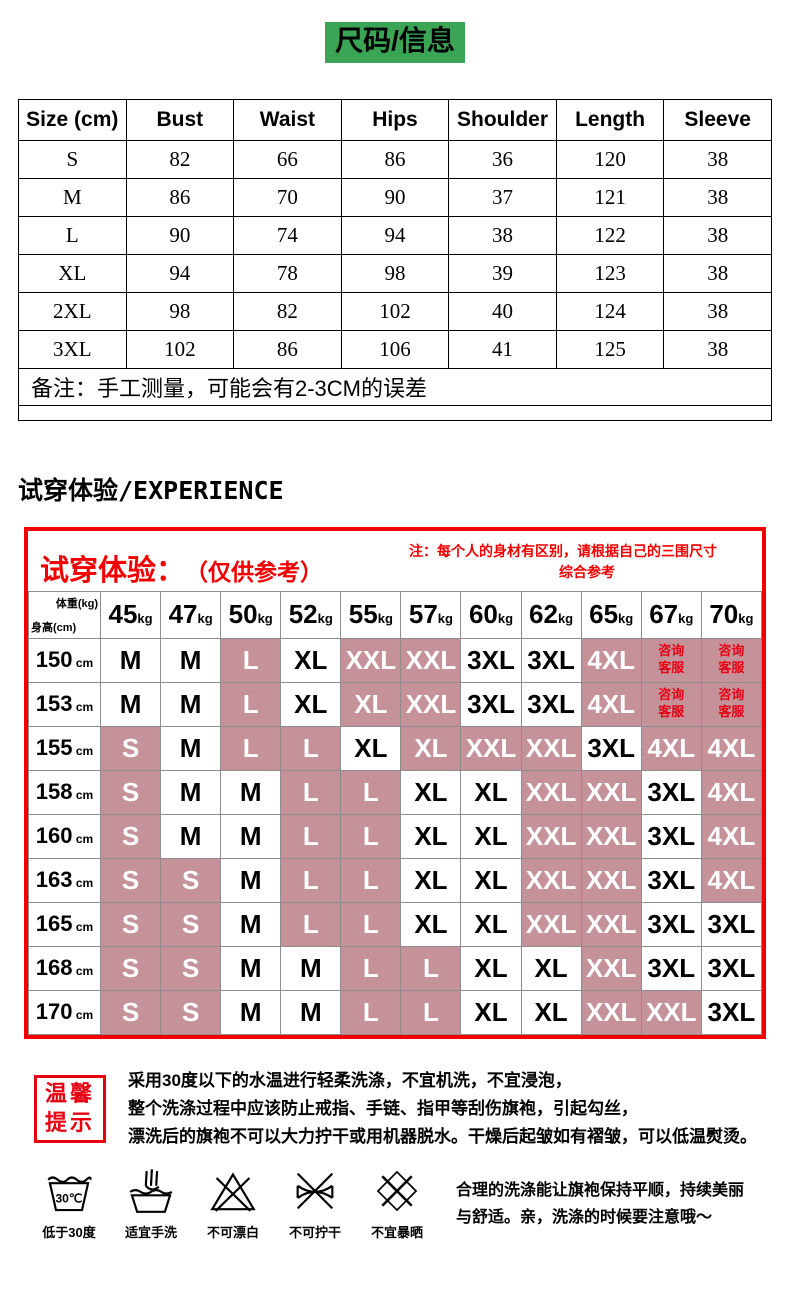 The width and height of the screenshot is (790, 1297). I want to click on fit-table-row: 160 cm S M M L L XL XL XXL XXL 3XL 4XL, so click(395, 836).